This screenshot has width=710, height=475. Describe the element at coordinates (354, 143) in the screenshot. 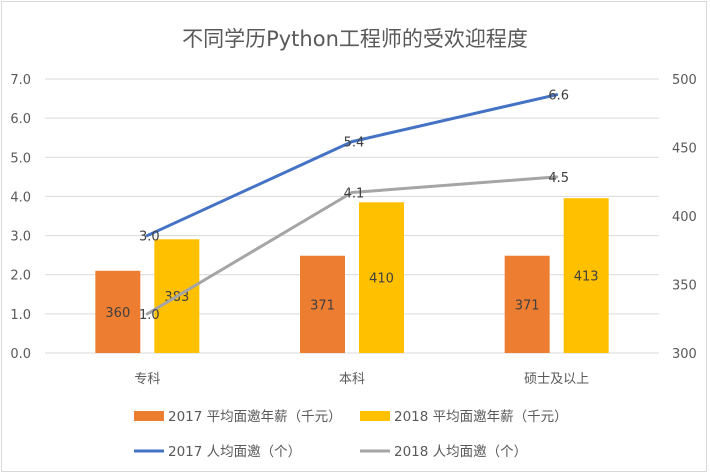

I see `line-data-label: 5.4` at that location.